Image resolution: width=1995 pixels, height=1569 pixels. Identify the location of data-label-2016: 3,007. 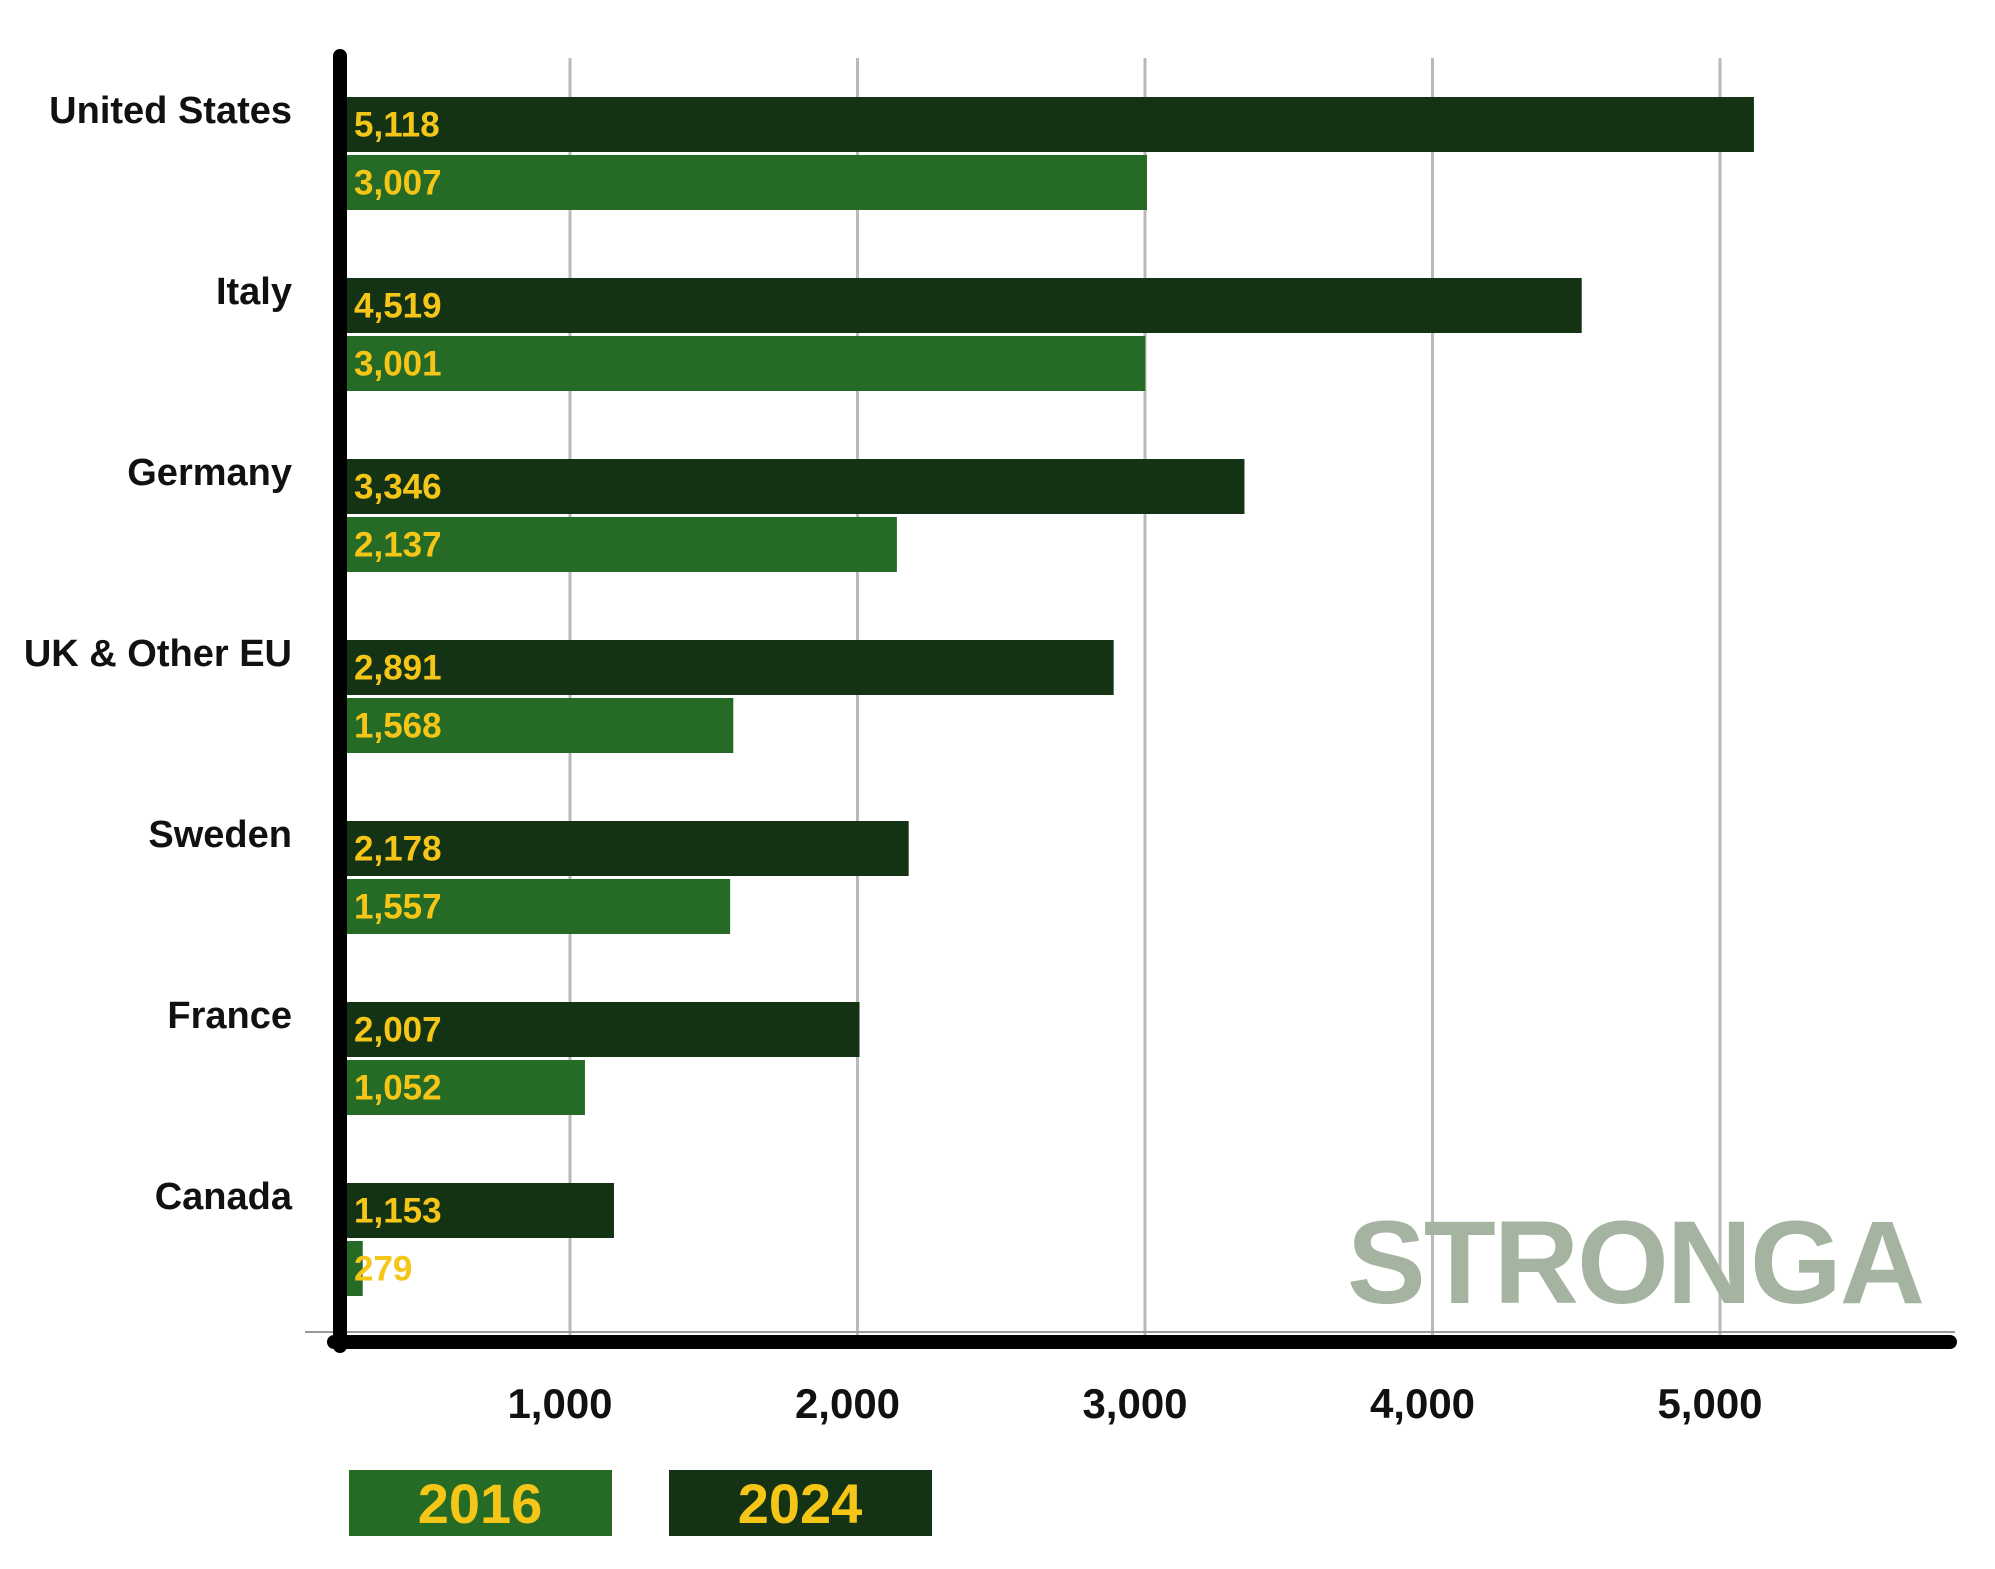
(398, 183).